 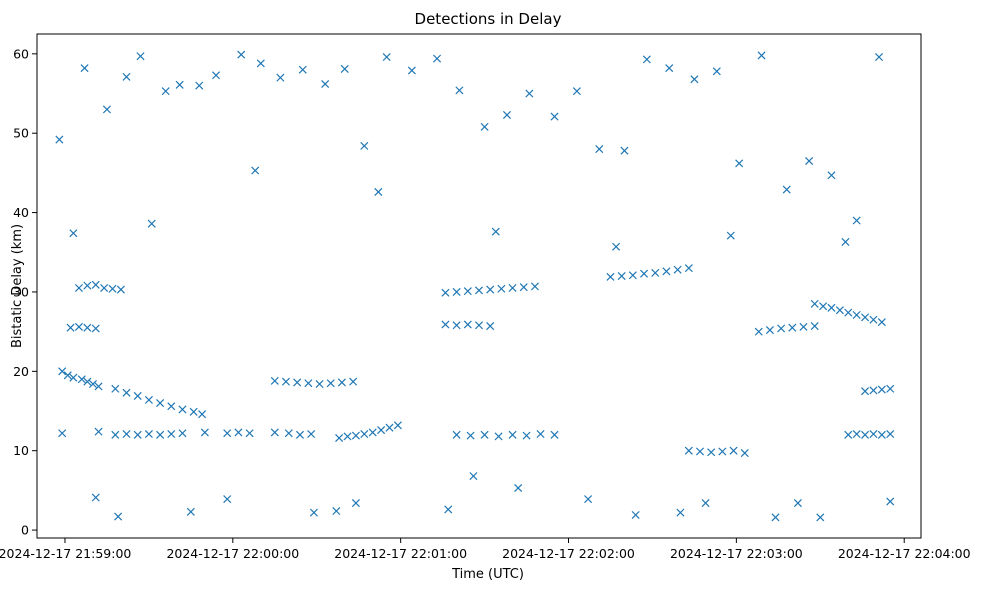 What do you see at coordinates (25, 292) in the screenshot?
I see `y-axis: 0 10 20 30 40 50 60` at bounding box center [25, 292].